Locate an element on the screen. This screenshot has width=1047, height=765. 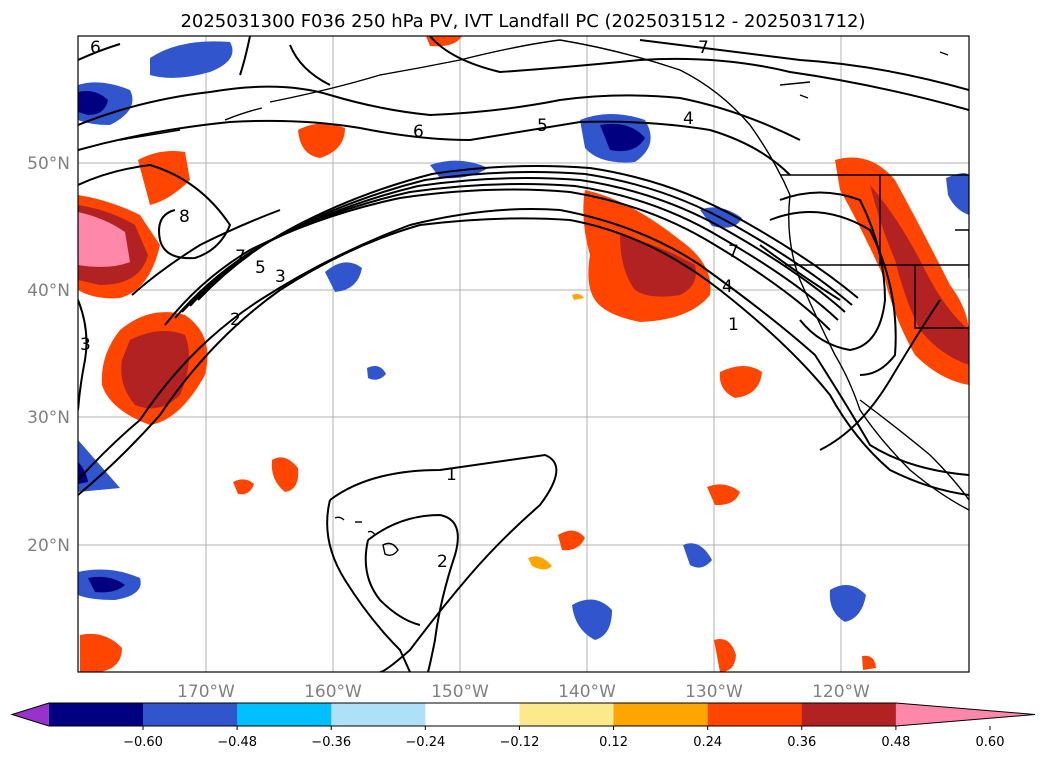
x-tick-label: 170°W is located at coordinates (206, 692).